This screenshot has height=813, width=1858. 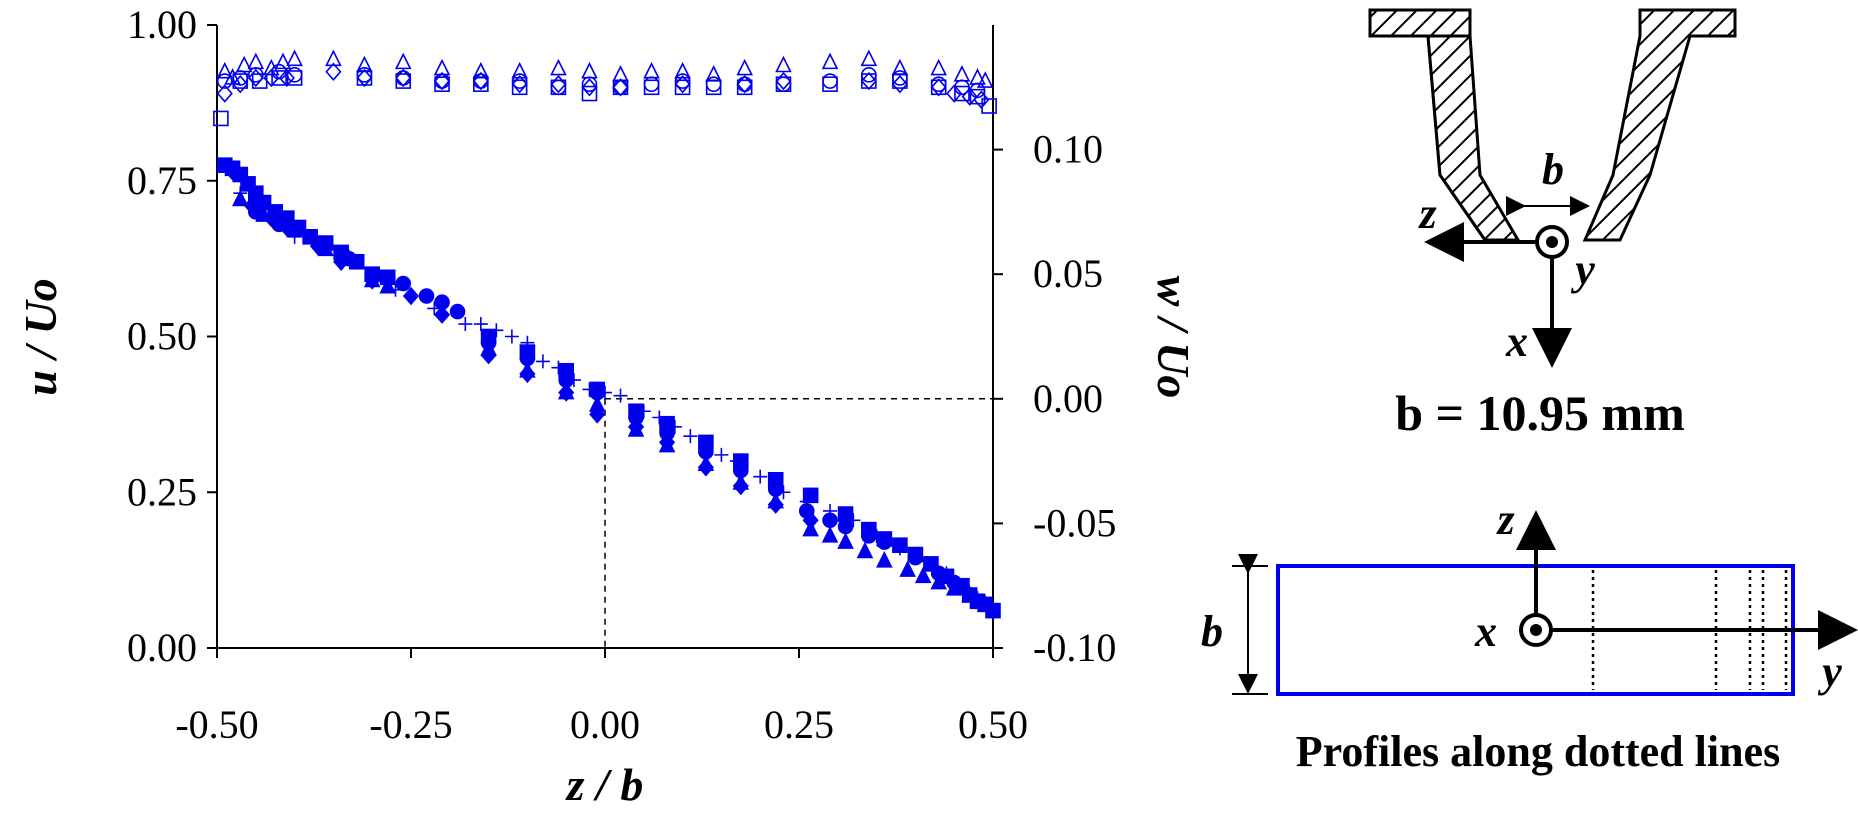 I want to click on series-open-square, so click(x=605, y=98).